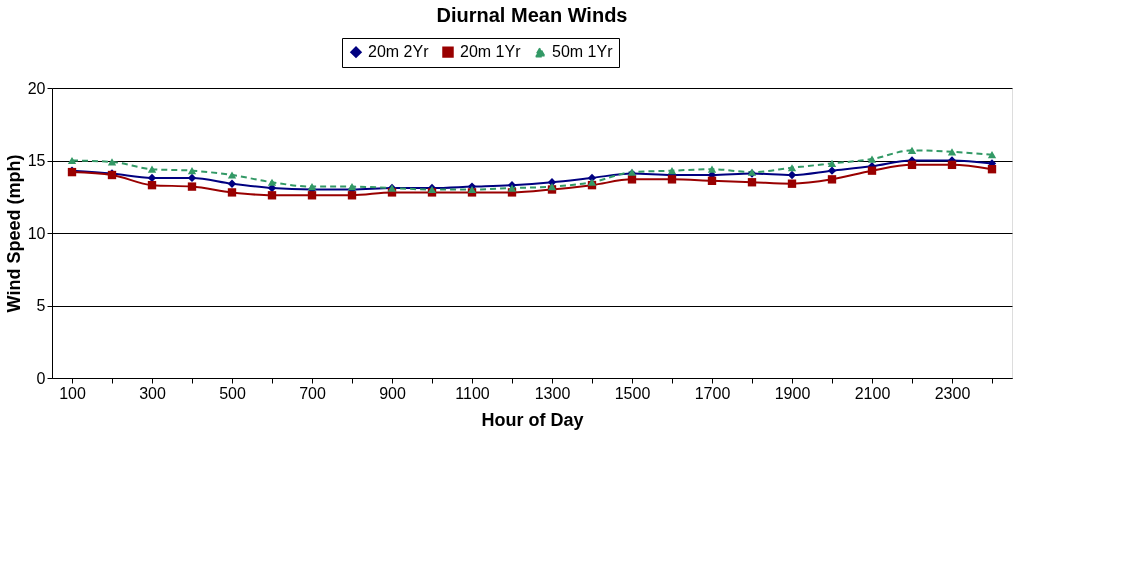  Describe the element at coordinates (13, 233) in the screenshot. I see `y-axis-title: Wind Speed (mph)` at that location.